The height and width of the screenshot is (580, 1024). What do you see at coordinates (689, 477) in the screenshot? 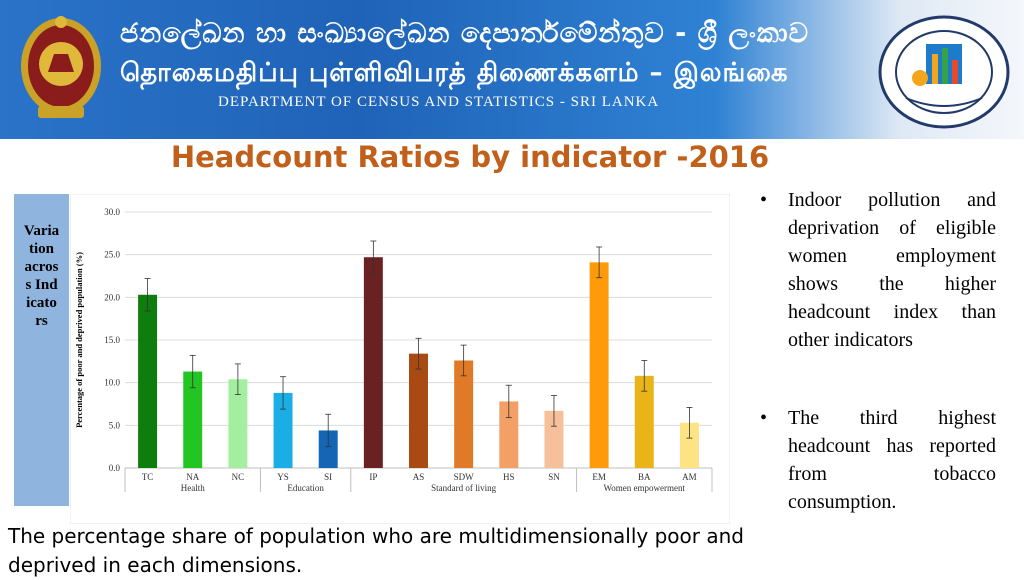
I see `x-tick-label: AM` at bounding box center [689, 477].